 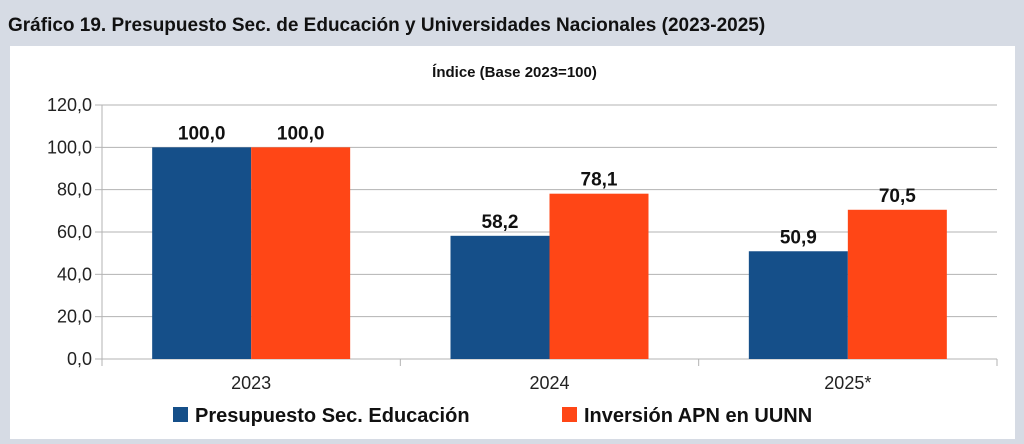 What do you see at coordinates (549, 383) in the screenshot?
I see `x-tick-label: 2024` at bounding box center [549, 383].